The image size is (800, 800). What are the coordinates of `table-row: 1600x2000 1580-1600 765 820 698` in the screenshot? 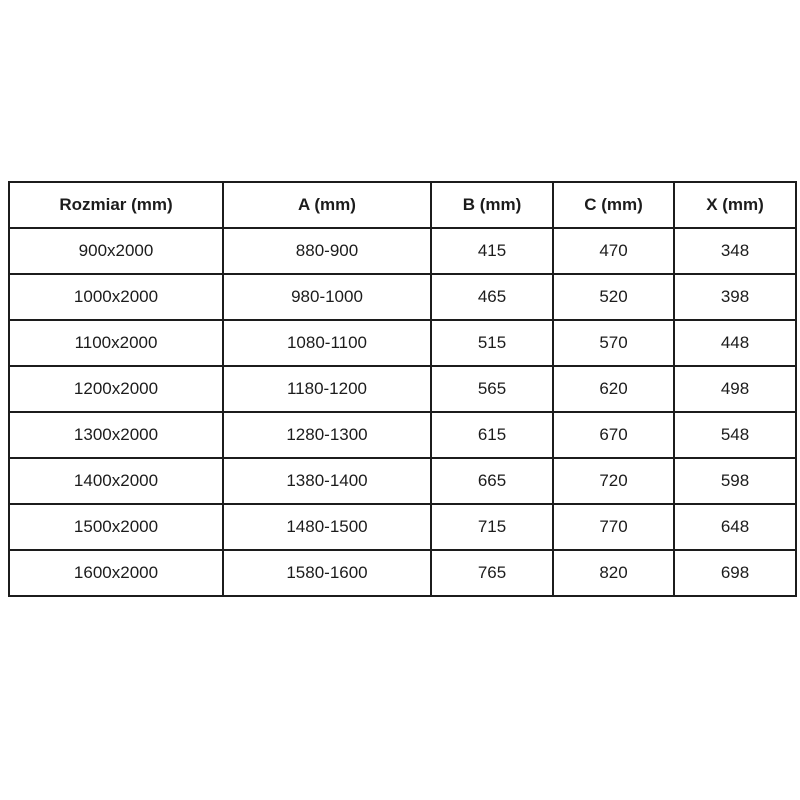 It's located at (402, 573).